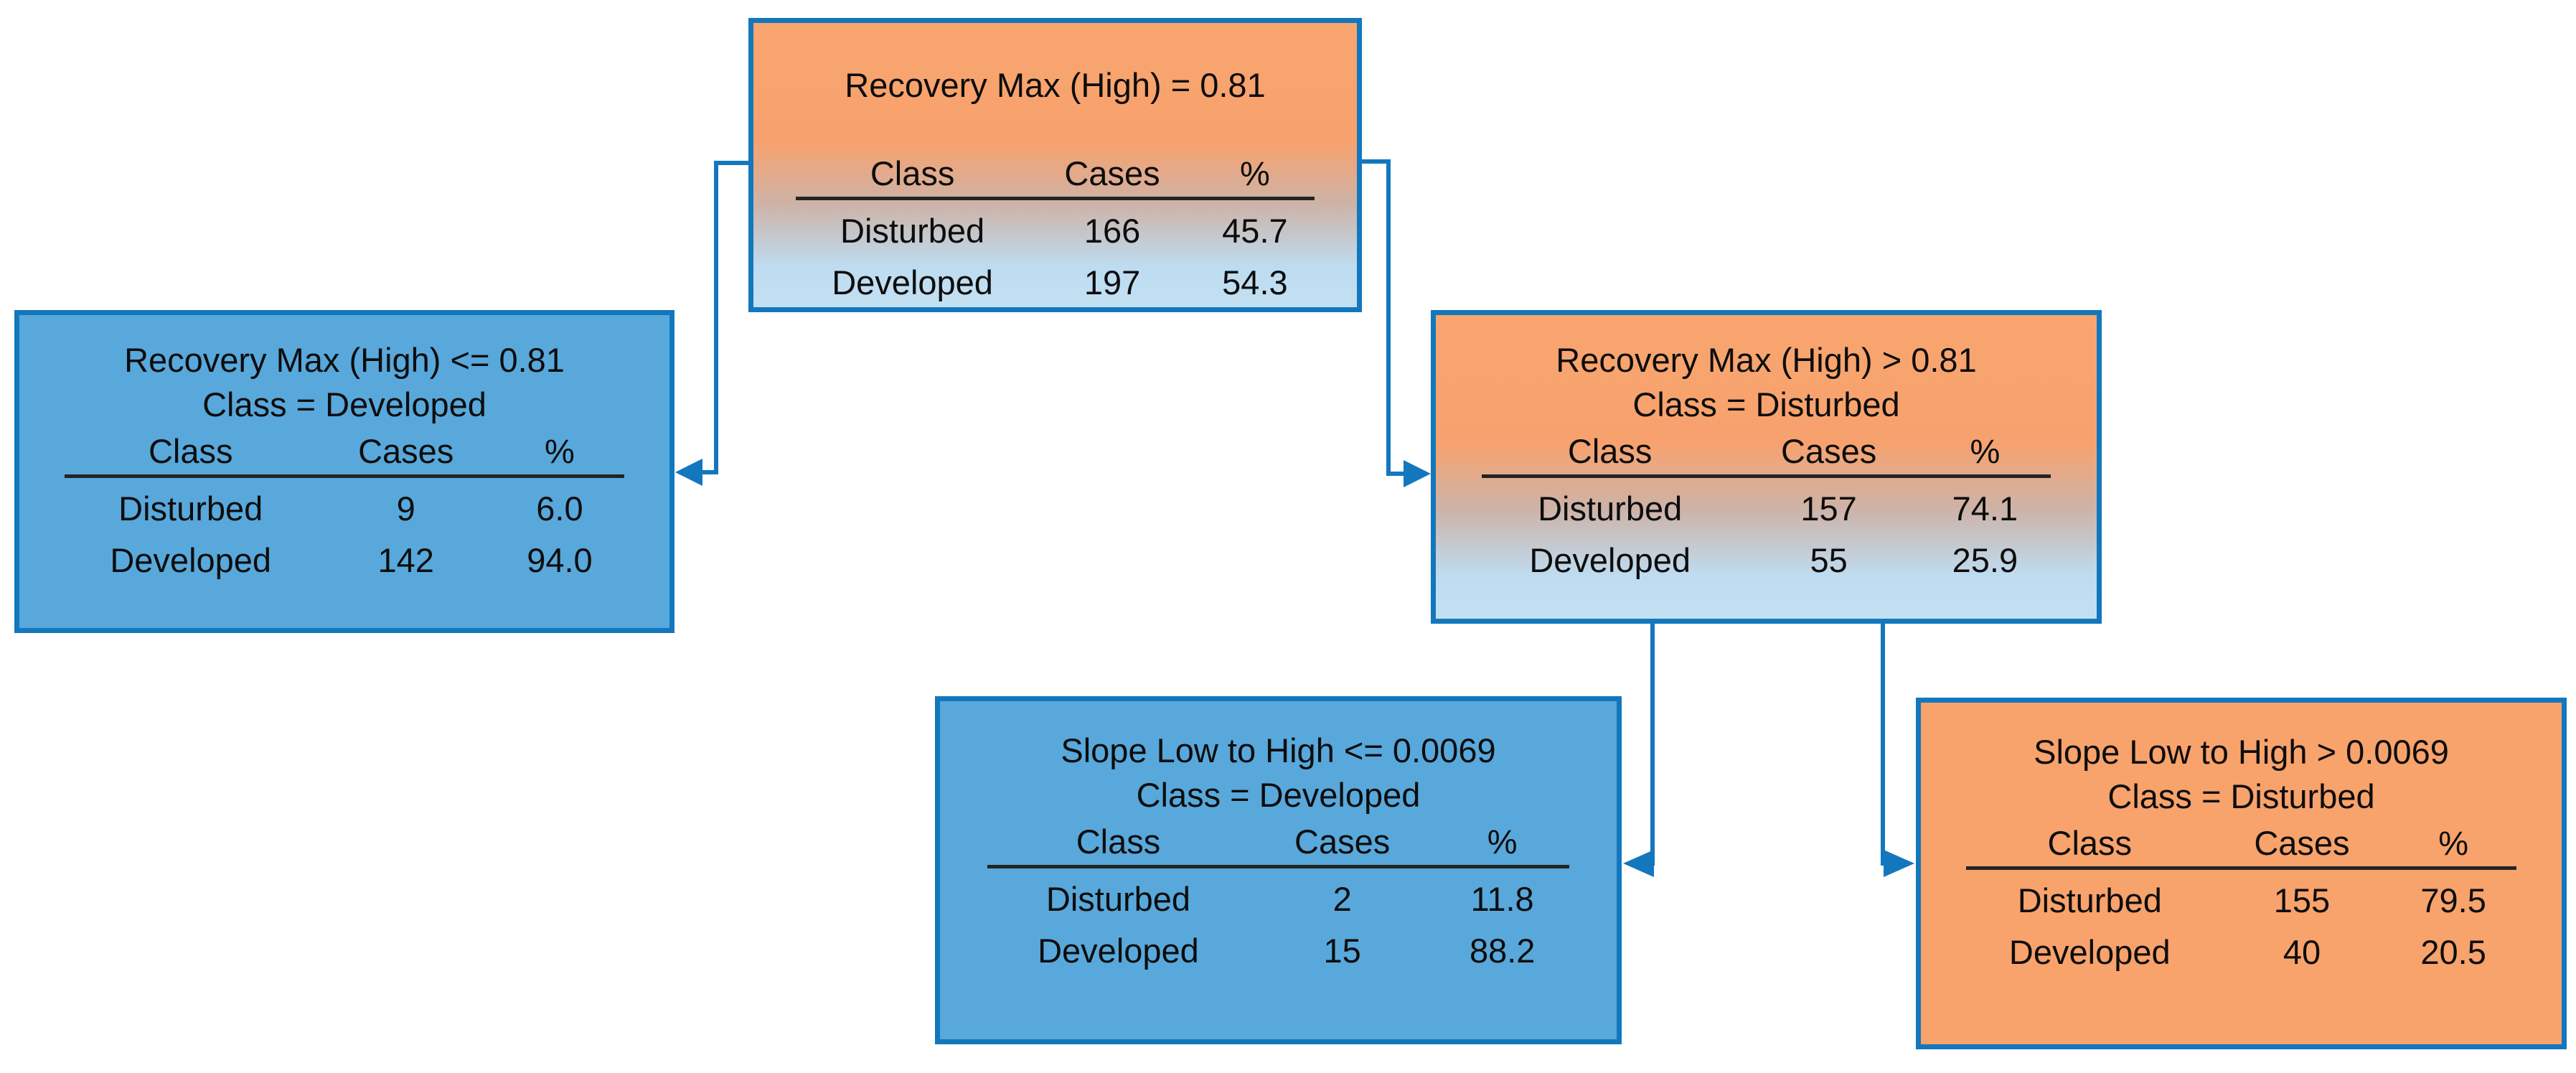 The width and height of the screenshot is (2576, 1073). Describe the element at coordinates (1766, 360) in the screenshot. I see `node-split-rule: Recovery Max (High) > 0.81` at that location.